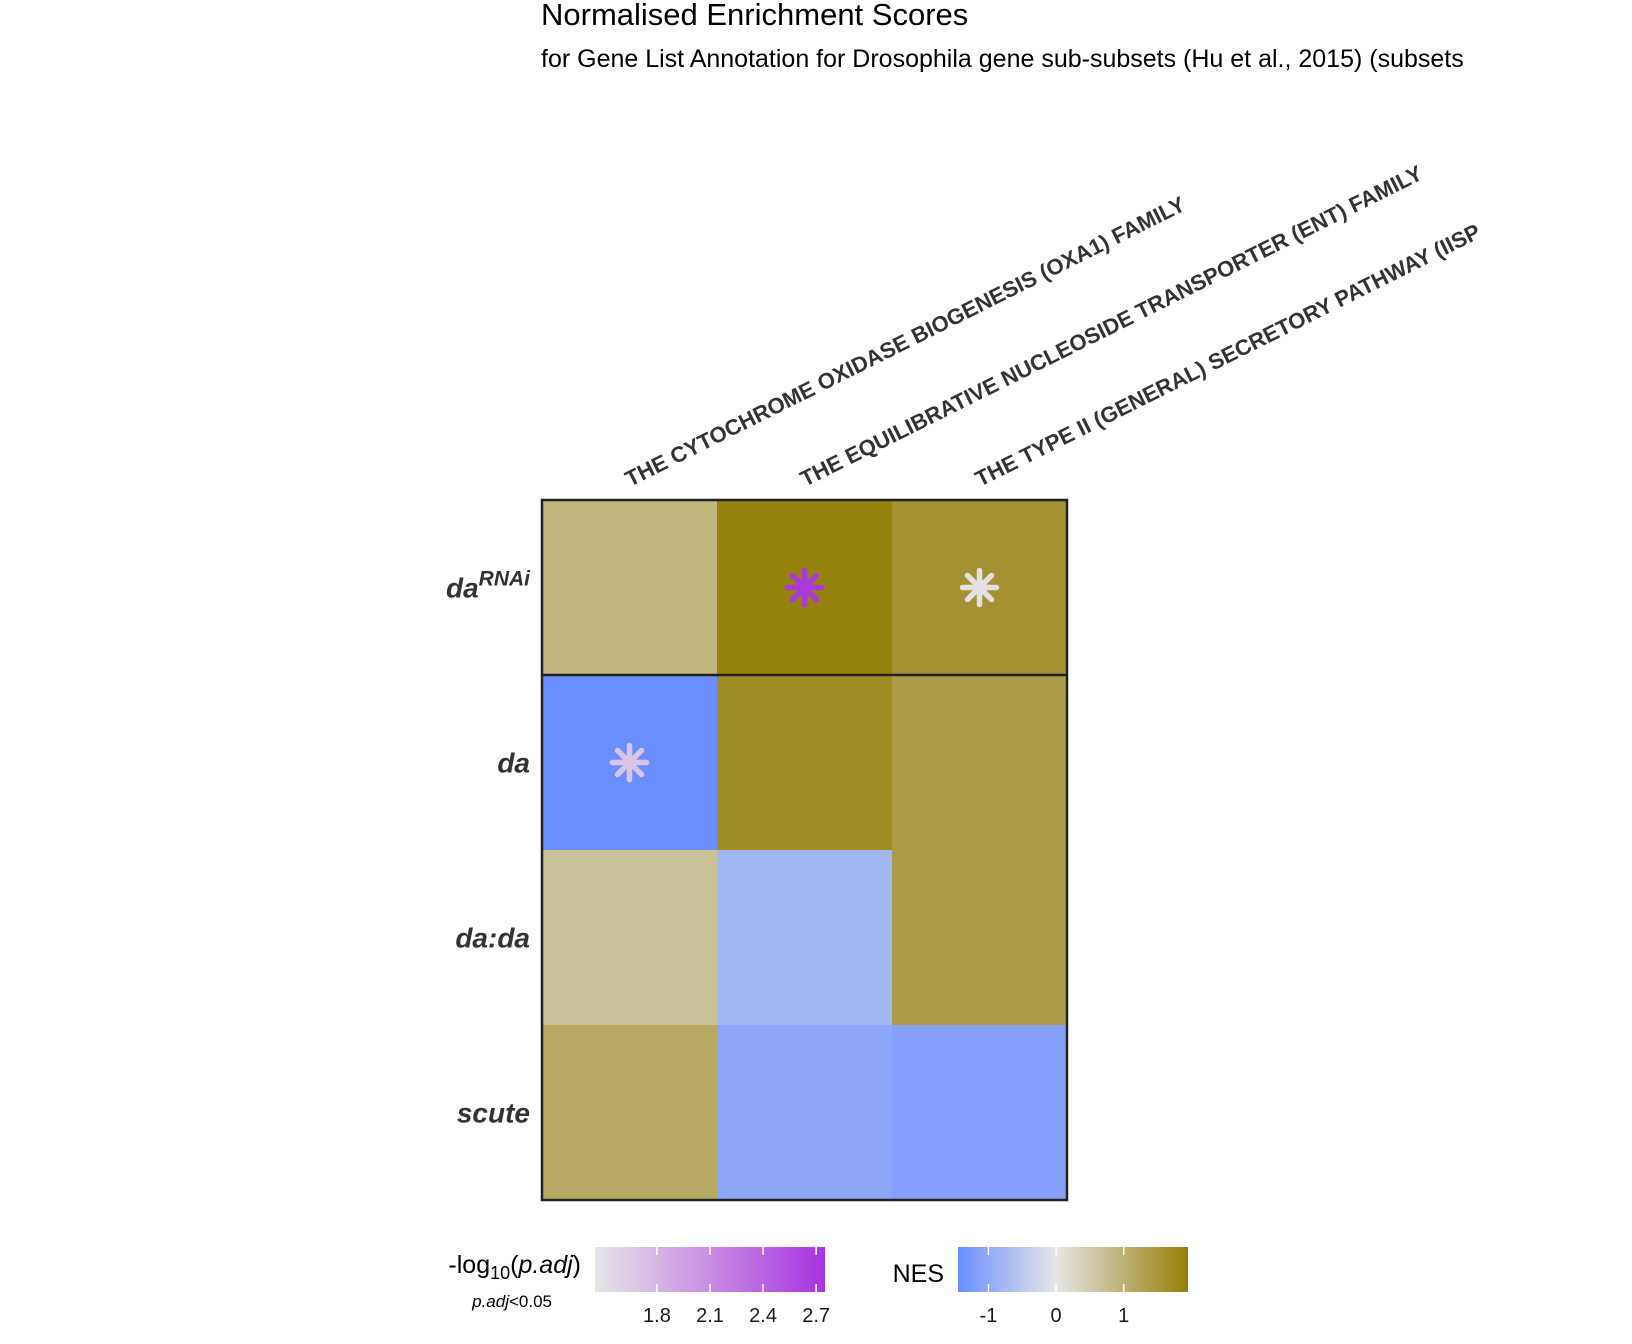 This screenshot has height=1344, width=1632. What do you see at coordinates (989, 1316) in the screenshot?
I see `colorbar-tick-label: -1` at bounding box center [989, 1316].